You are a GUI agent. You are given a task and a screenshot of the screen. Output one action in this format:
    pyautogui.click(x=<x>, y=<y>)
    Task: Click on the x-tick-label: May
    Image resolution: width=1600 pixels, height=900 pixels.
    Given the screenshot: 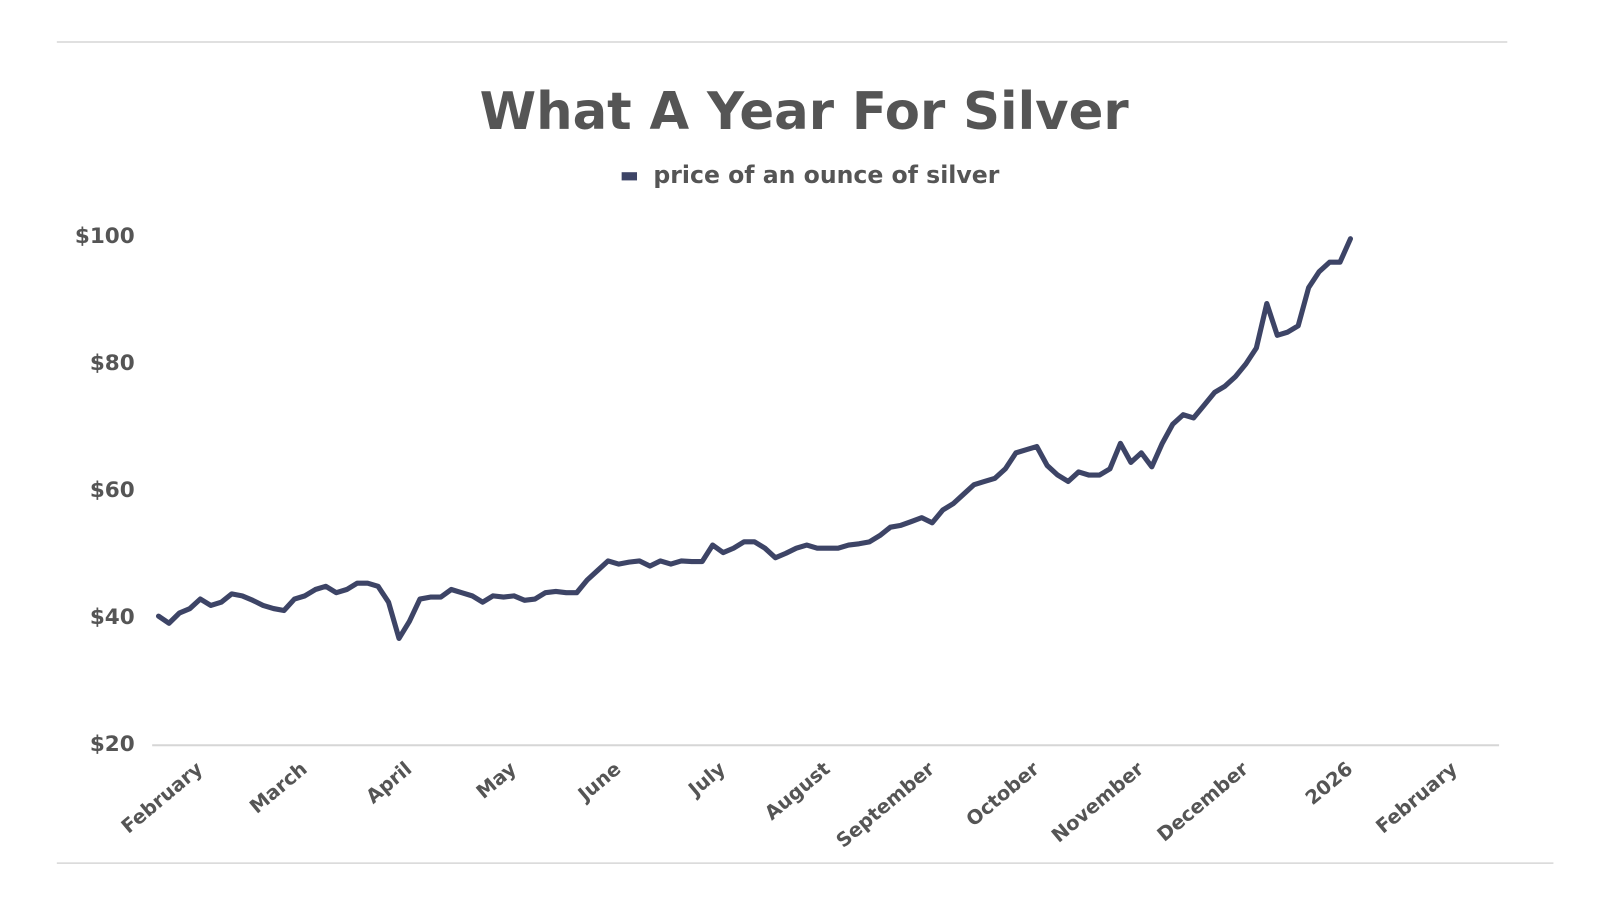 What is the action you would take?
    pyautogui.click(x=496, y=780)
    